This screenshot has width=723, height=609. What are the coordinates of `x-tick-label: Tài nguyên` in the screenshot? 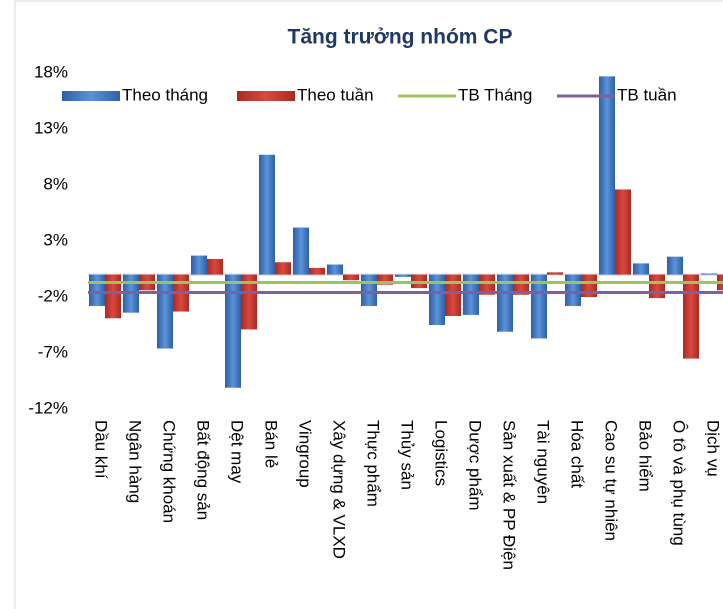 It's located at (543, 462).